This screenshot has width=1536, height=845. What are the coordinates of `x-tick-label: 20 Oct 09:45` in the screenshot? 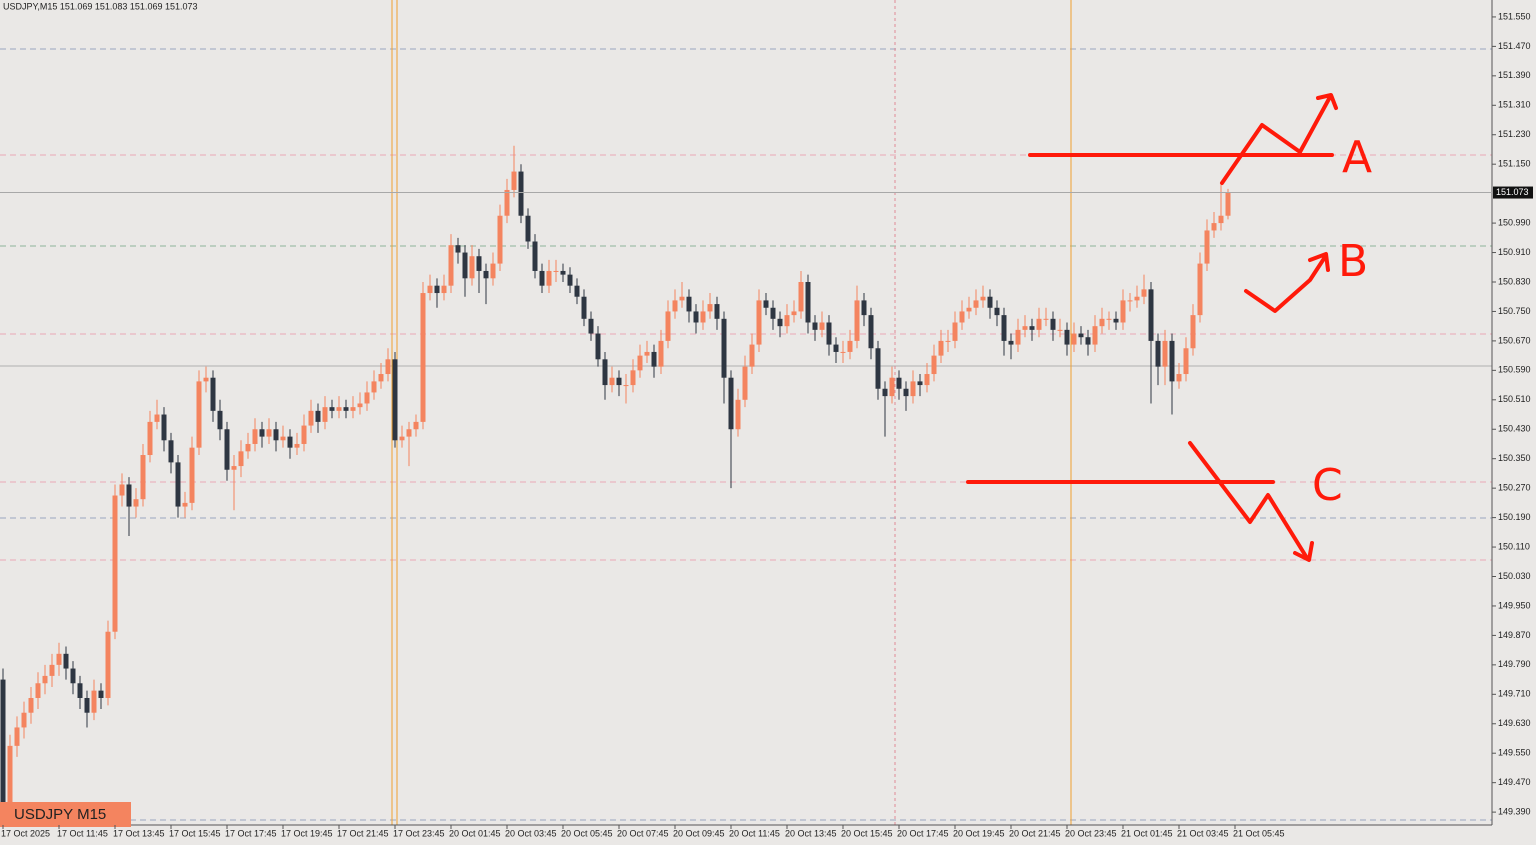 It's located at (699, 833).